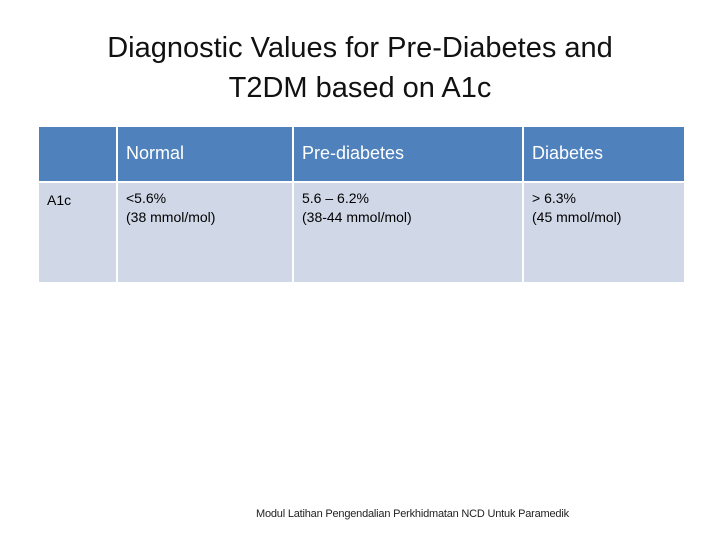 This screenshot has width=720, height=540. I want to click on cell-pre-diabetes: 5.6 – 6.2% (38-44 mmol/mol), so click(408, 232).